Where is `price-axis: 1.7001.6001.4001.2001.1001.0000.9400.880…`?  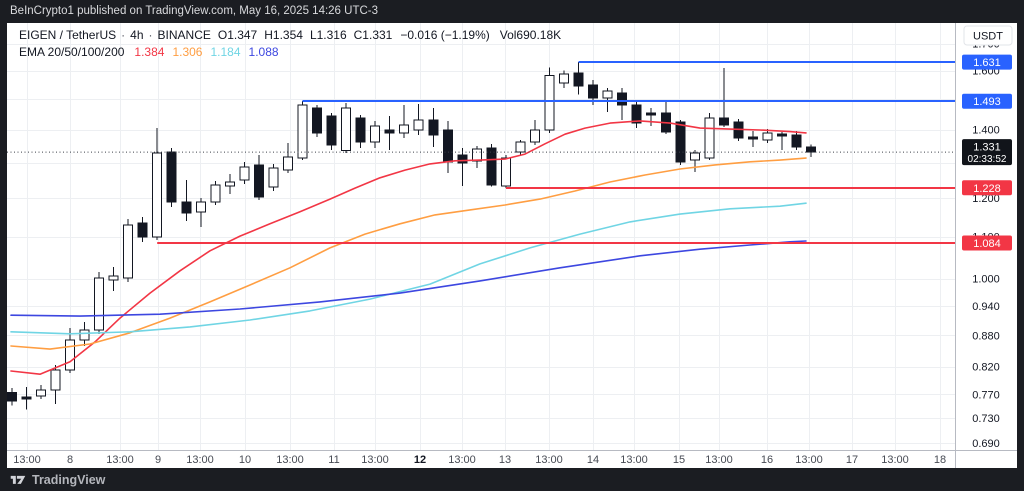
price-axis: 1.7001.6001.4001.2001.1001.0000.9400.880… is located at coordinates (987, 237).